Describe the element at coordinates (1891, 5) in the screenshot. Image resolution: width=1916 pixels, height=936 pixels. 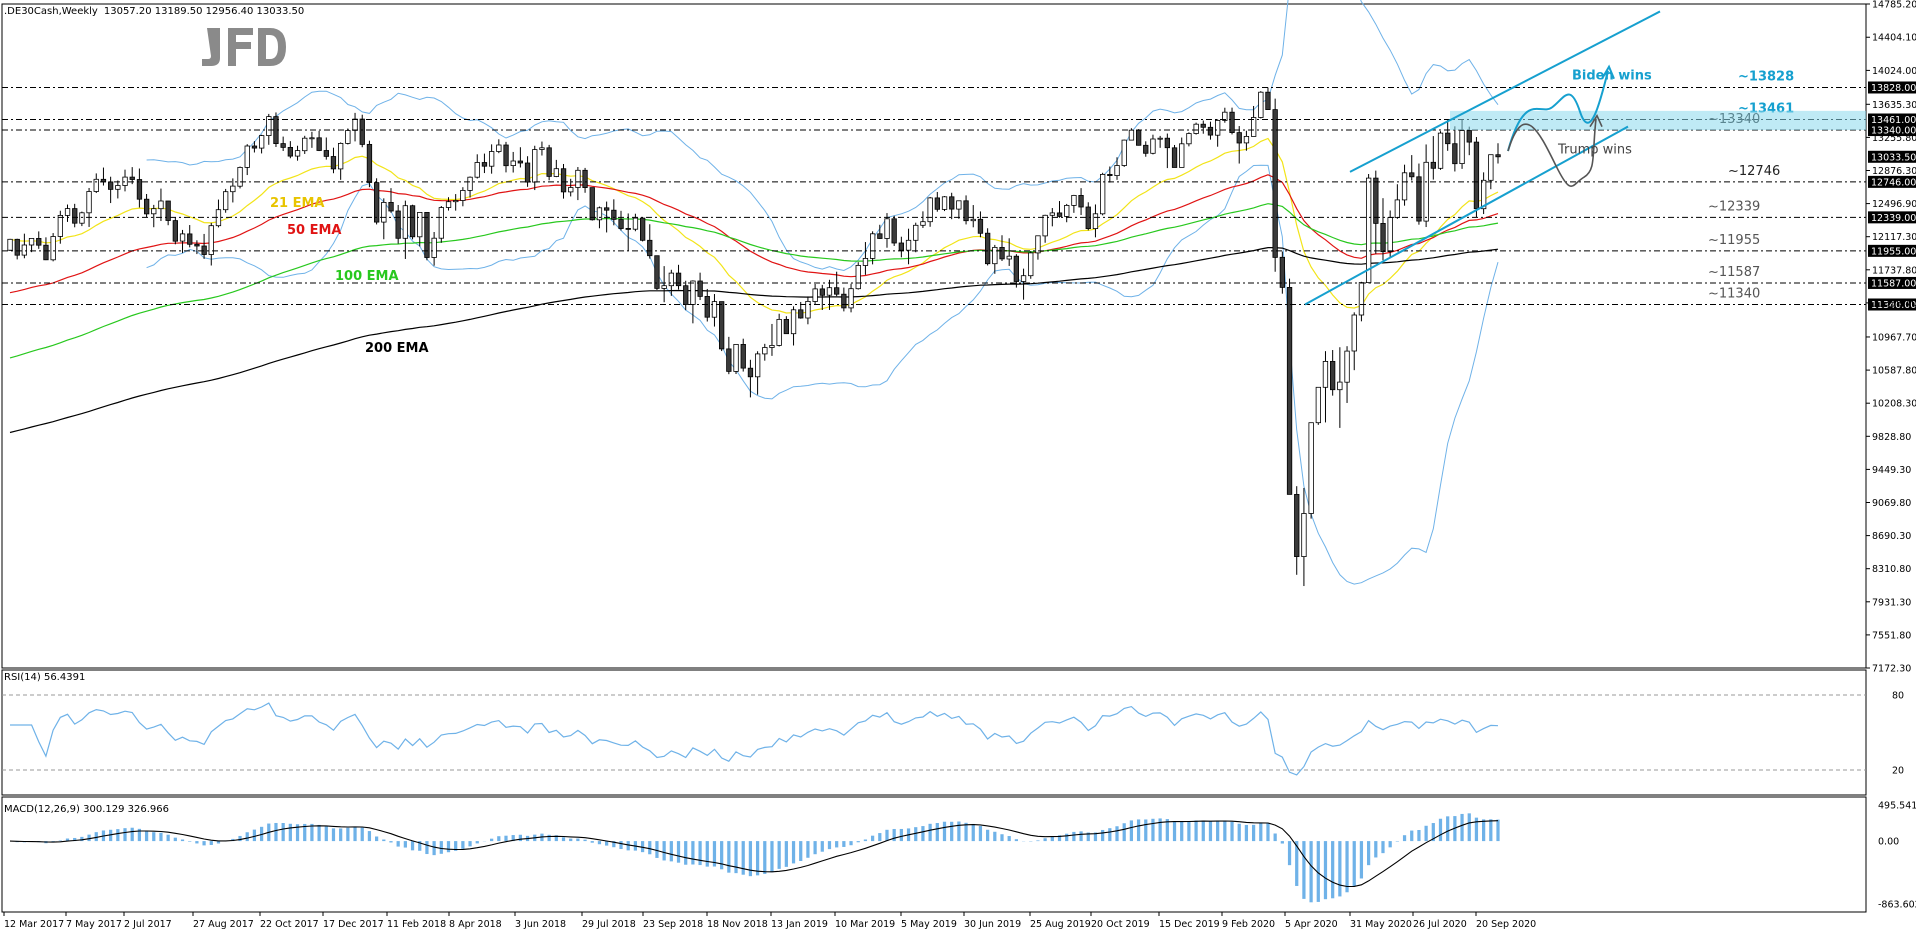
I see `price-axis-label: 14785.20` at that location.